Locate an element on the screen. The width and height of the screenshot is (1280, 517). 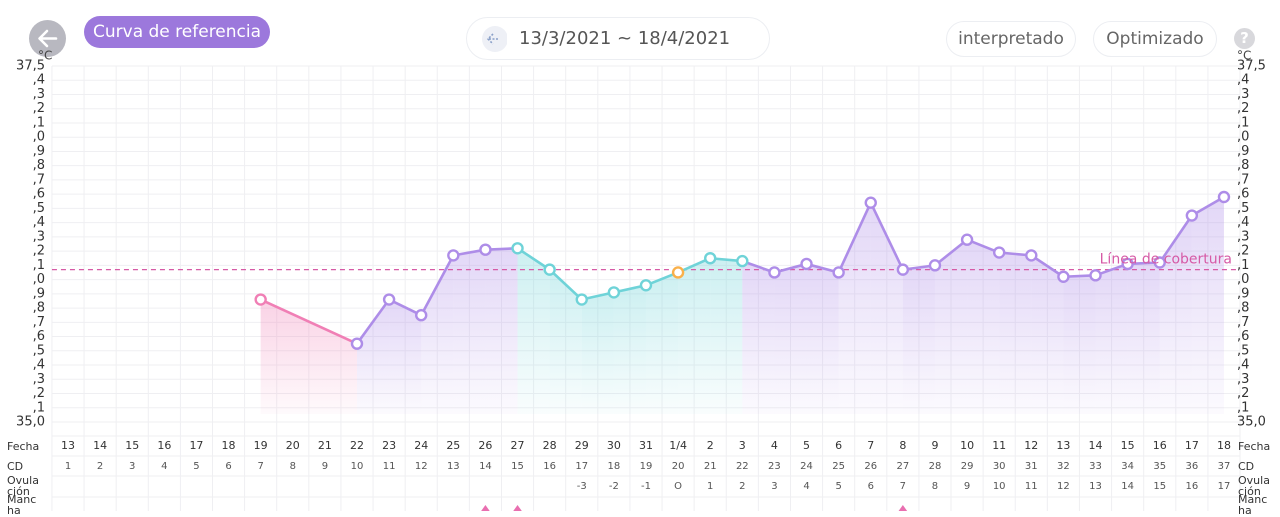
ovulation-label: 6 is located at coordinates (871, 486).